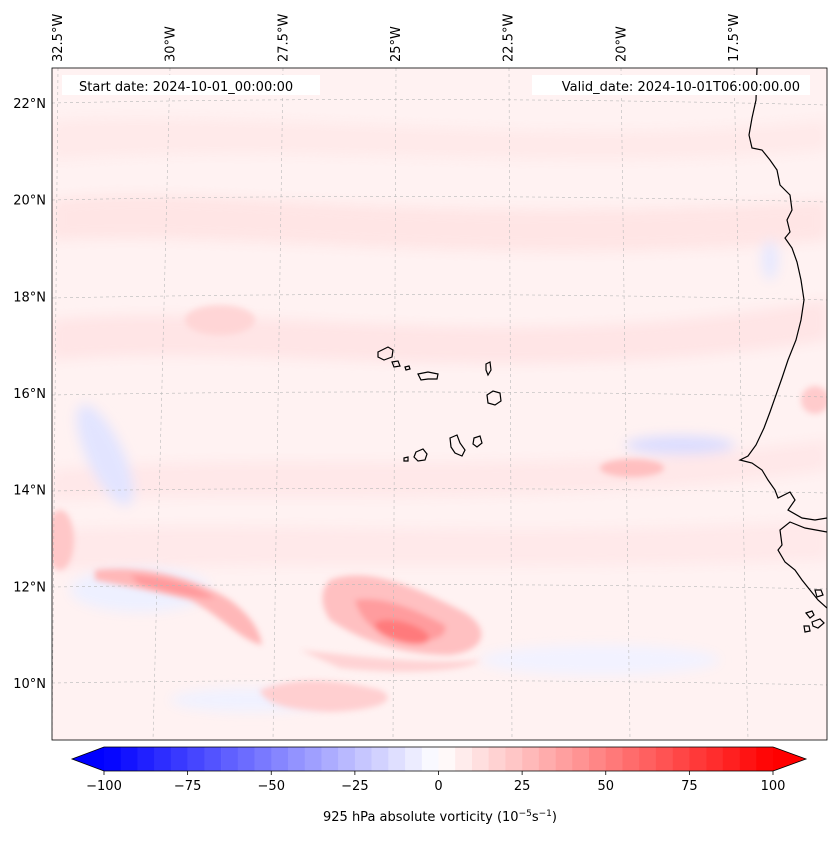 The width and height of the screenshot is (837, 843). Describe the element at coordinates (104, 786) in the screenshot. I see `colorbar-tick-label: −100` at that location.